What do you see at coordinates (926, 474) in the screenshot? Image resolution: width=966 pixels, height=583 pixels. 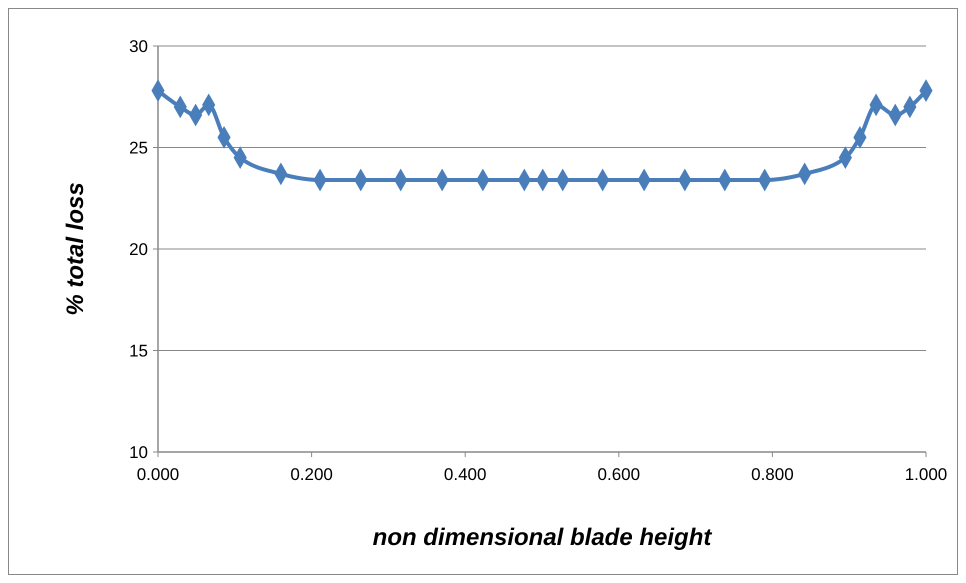 I see `x-tick-label: 1.000` at bounding box center [926, 474].